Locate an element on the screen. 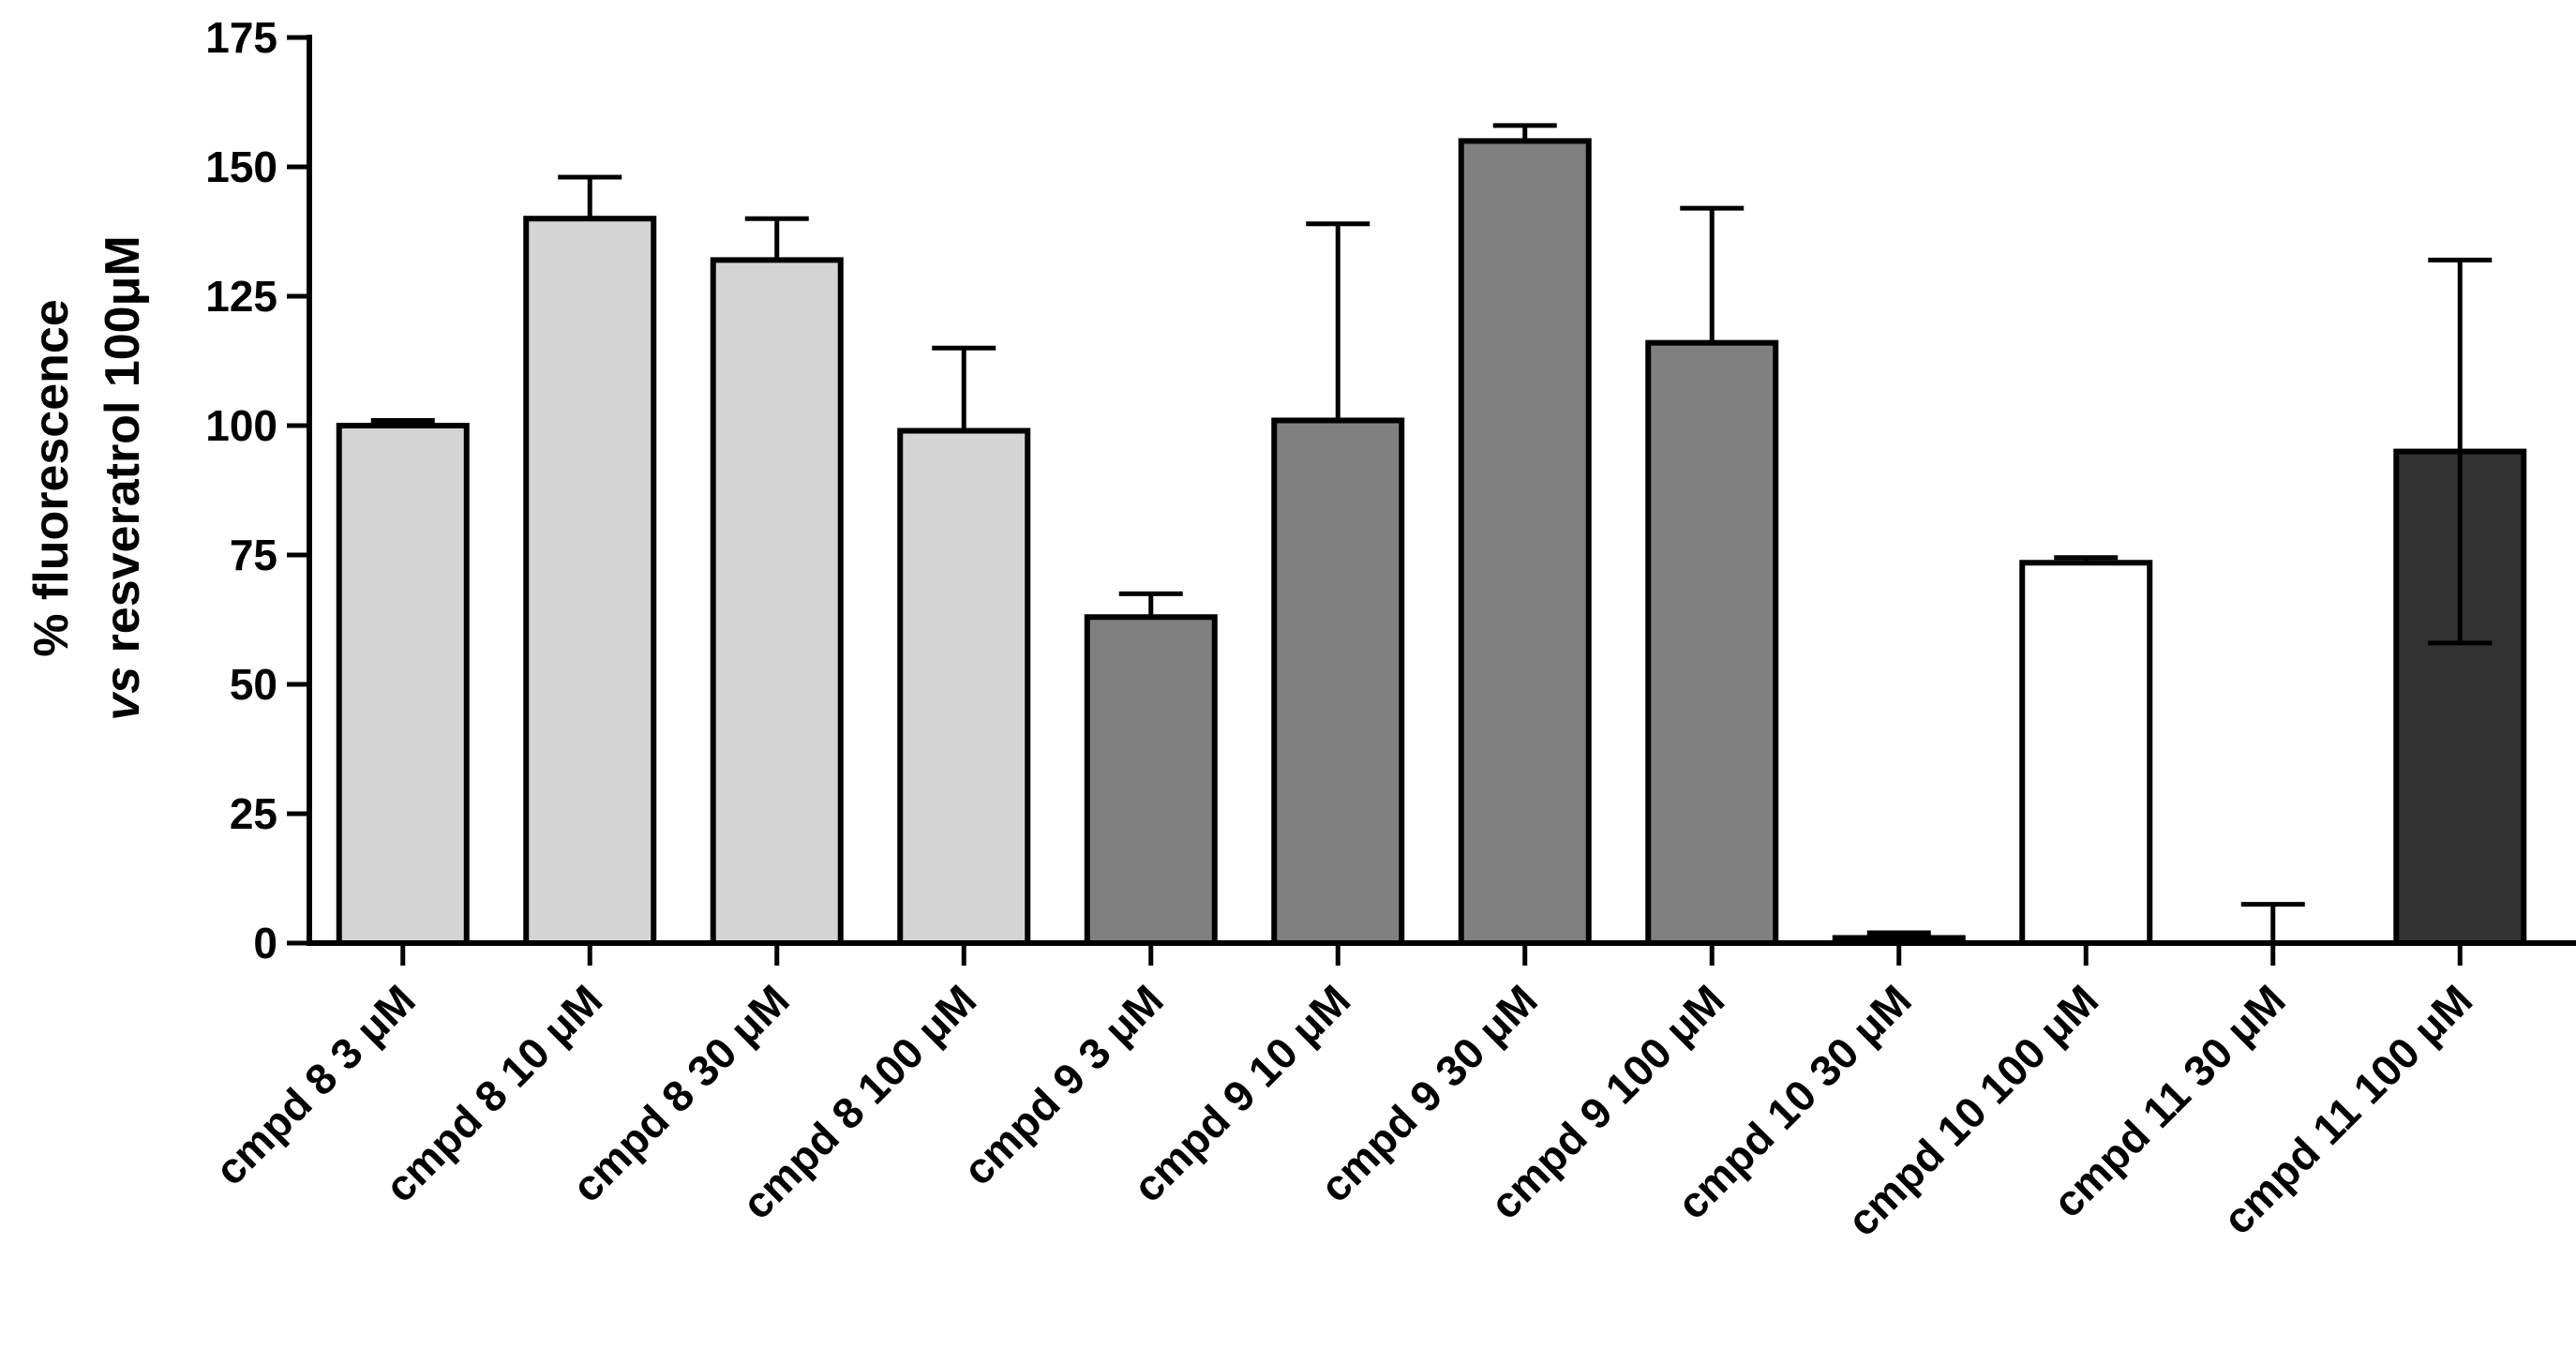 The height and width of the screenshot is (1364, 2576). y-ticks-group: 0 25 50 75 100 125 150 175 is located at coordinates (257, 490).